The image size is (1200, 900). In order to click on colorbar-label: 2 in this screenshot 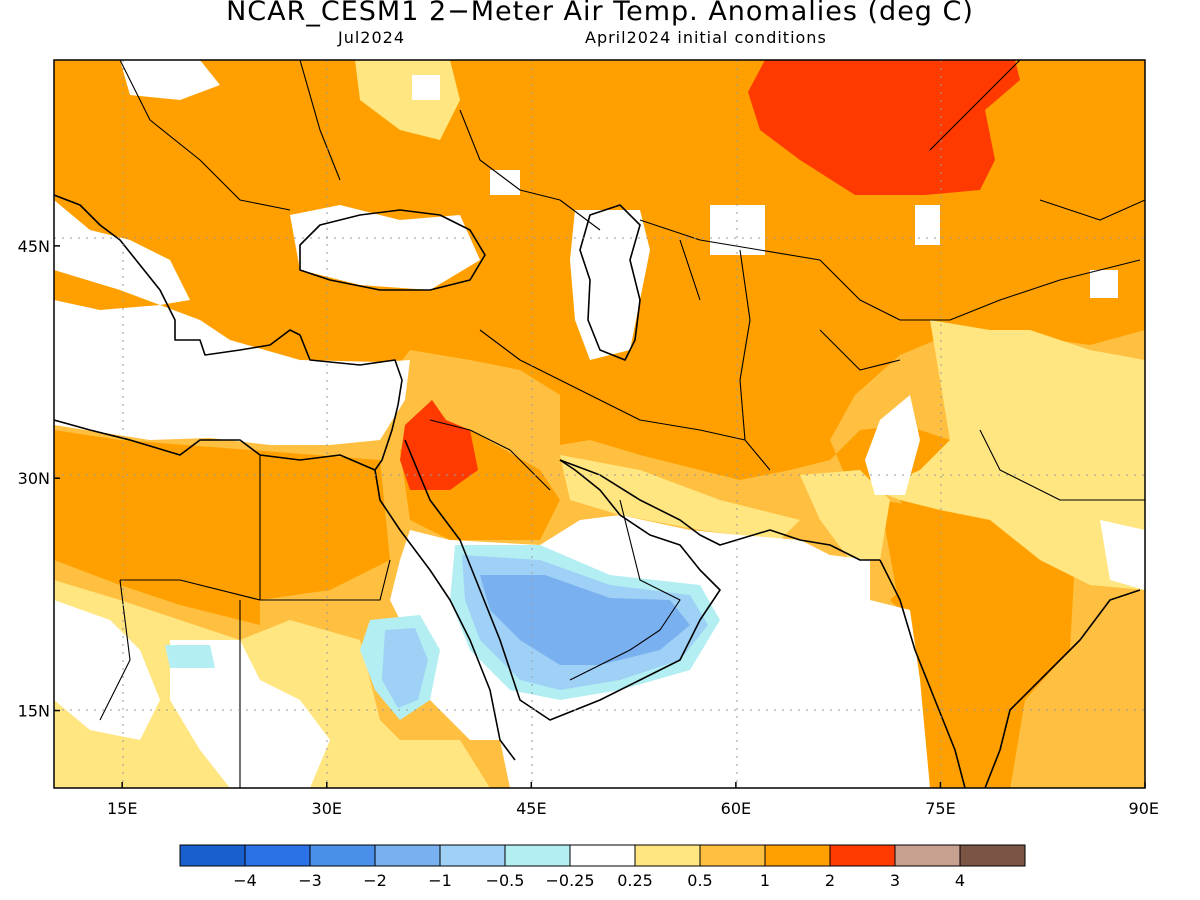, I will do `click(830, 880)`.